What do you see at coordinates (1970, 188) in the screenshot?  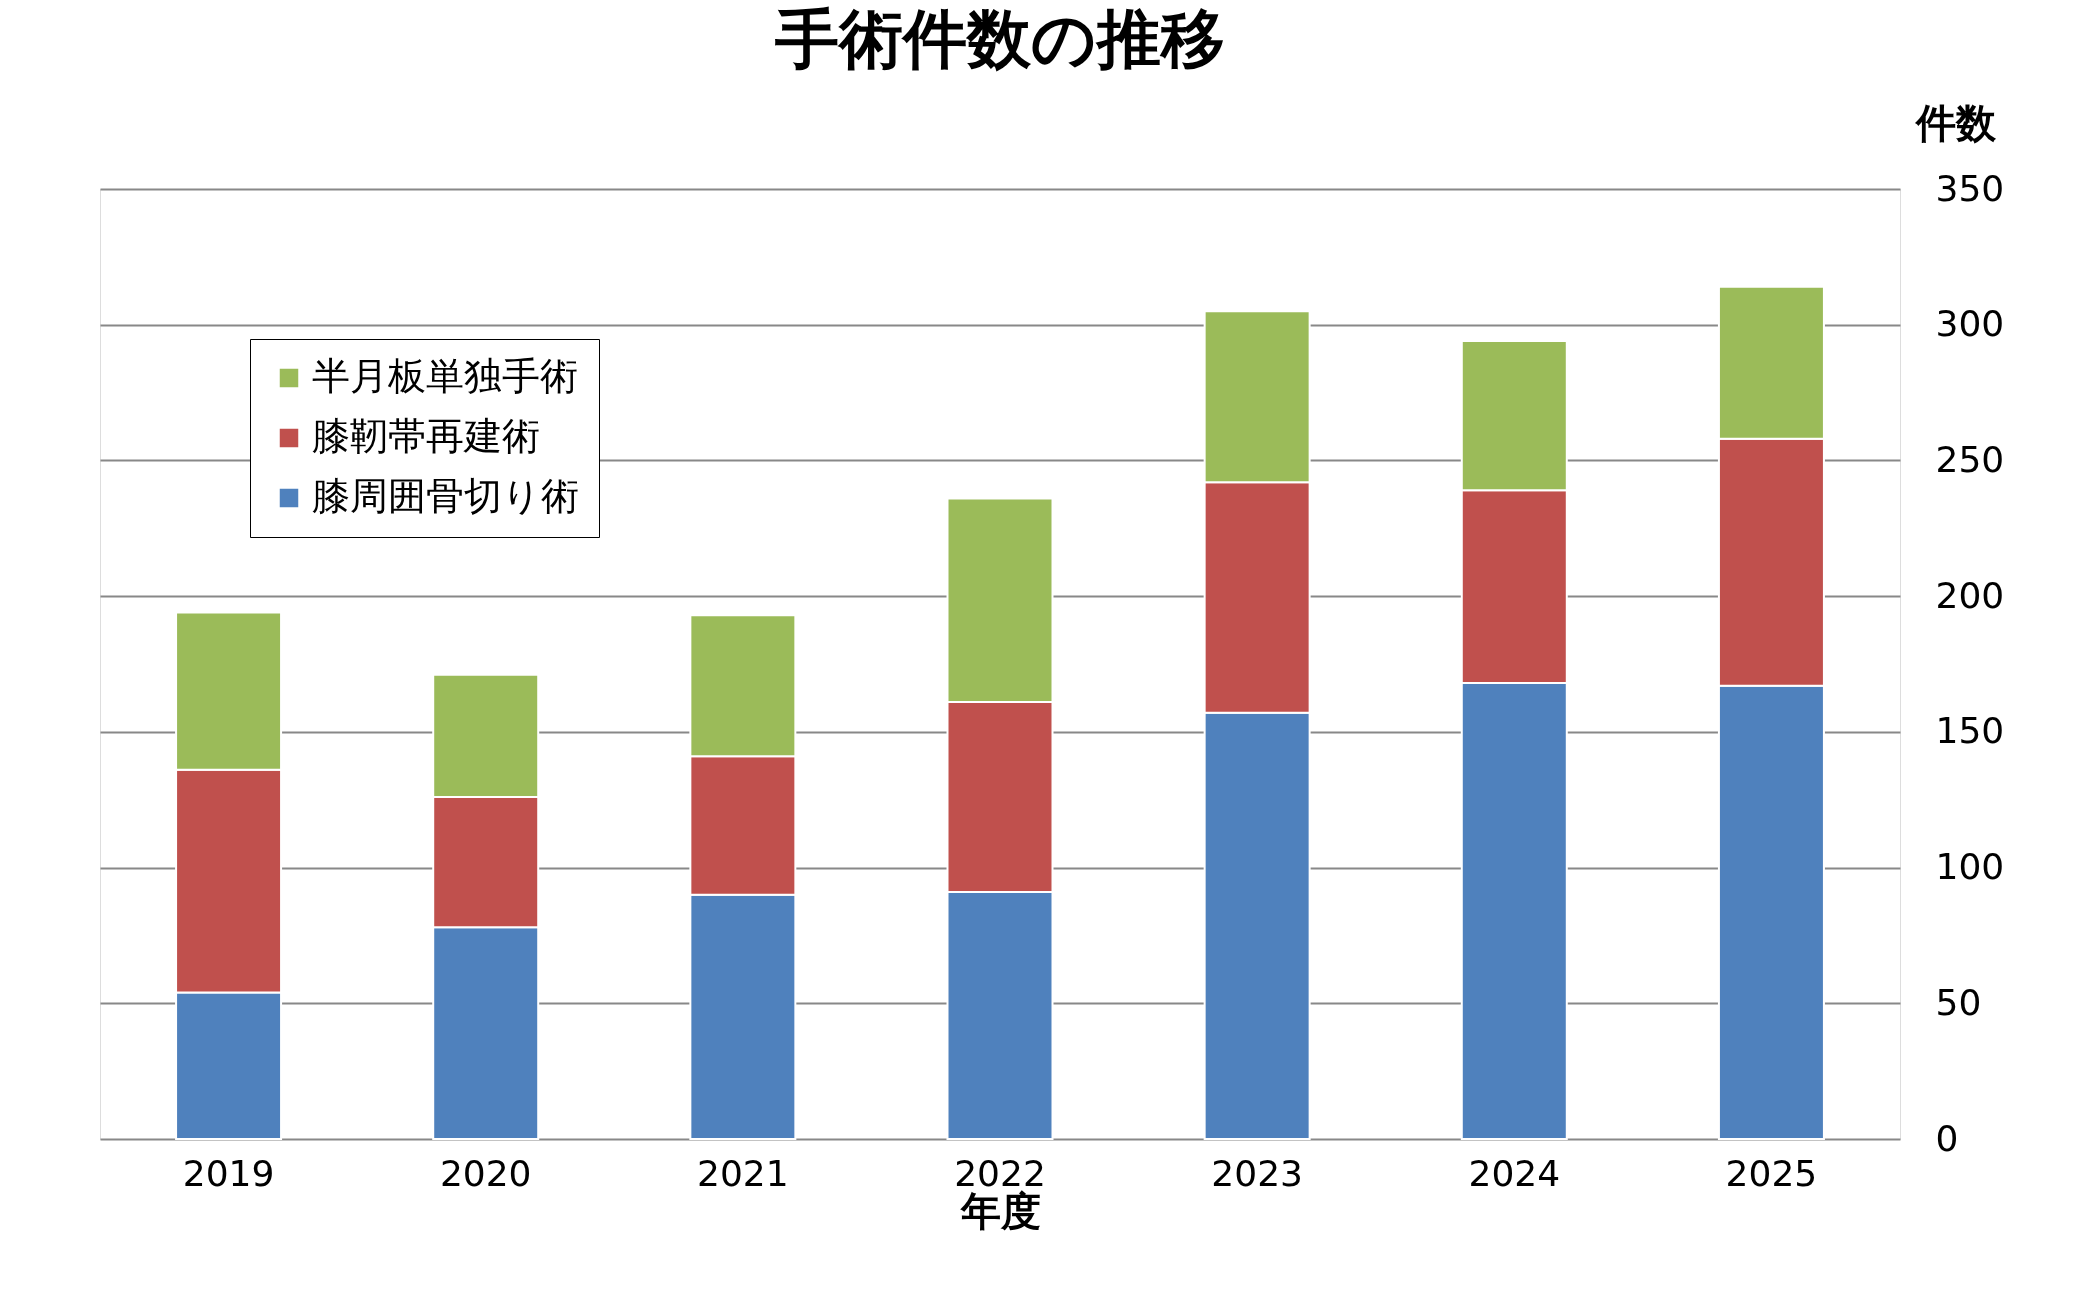 I see `y-tick-label: 350` at bounding box center [1970, 188].